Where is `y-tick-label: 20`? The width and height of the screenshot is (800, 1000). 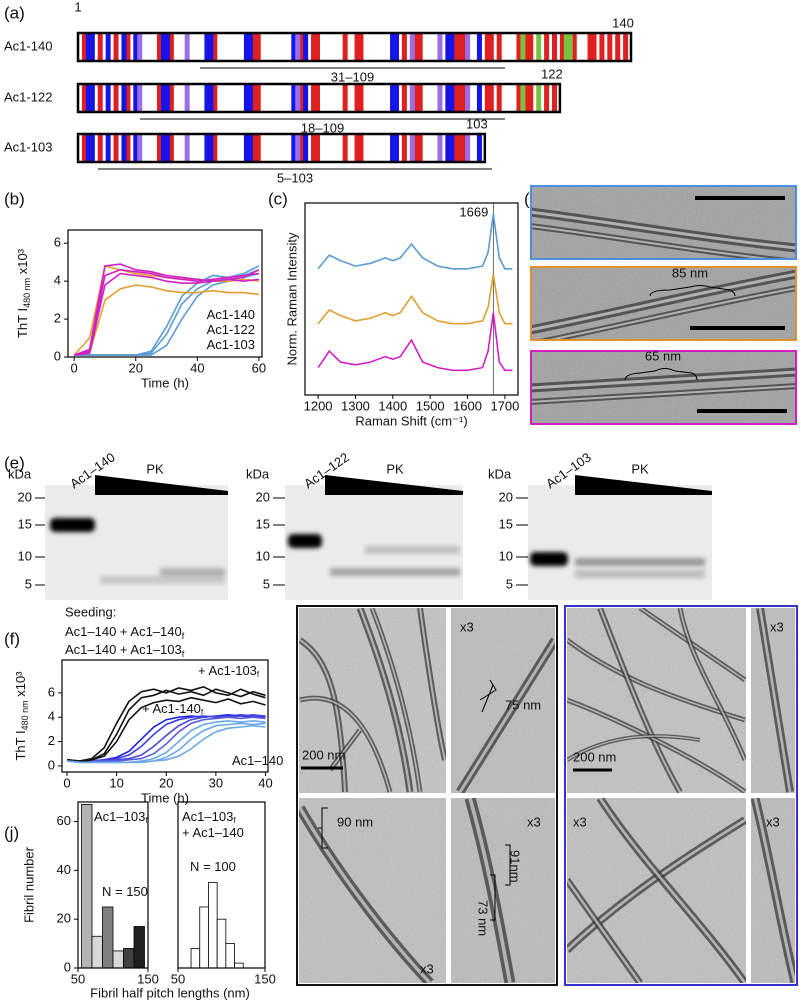 y-tick-label: 20 is located at coordinates (64, 918).